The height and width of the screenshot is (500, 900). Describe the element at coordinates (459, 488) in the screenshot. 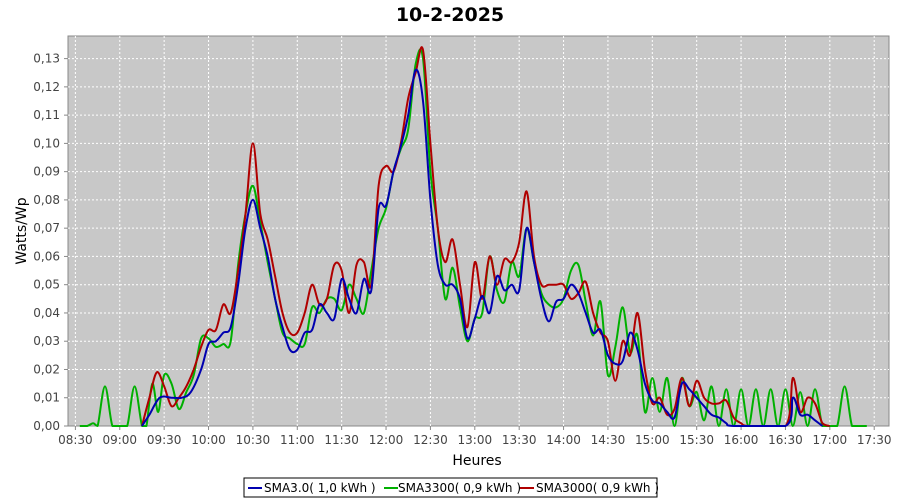

I see `legend-label-2: SMA3300( 0,9 kWh )` at that location.